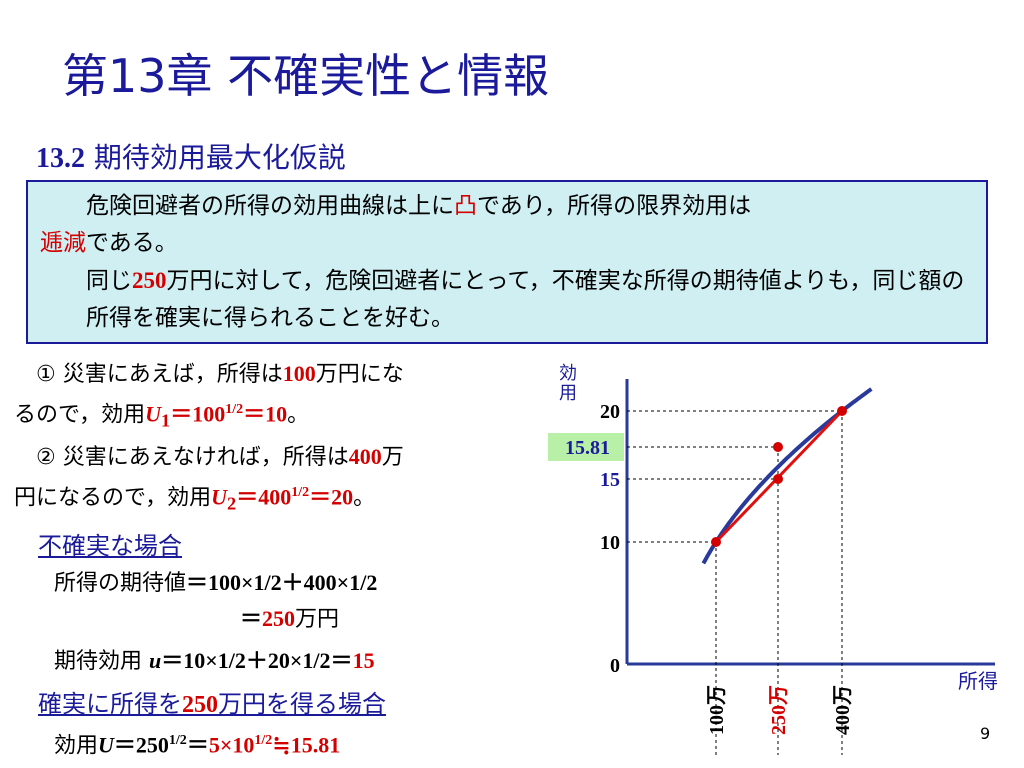 The height and width of the screenshot is (768, 1024). What do you see at coordinates (60, 158) in the screenshot?
I see `section-number: 13.2` at bounding box center [60, 158].